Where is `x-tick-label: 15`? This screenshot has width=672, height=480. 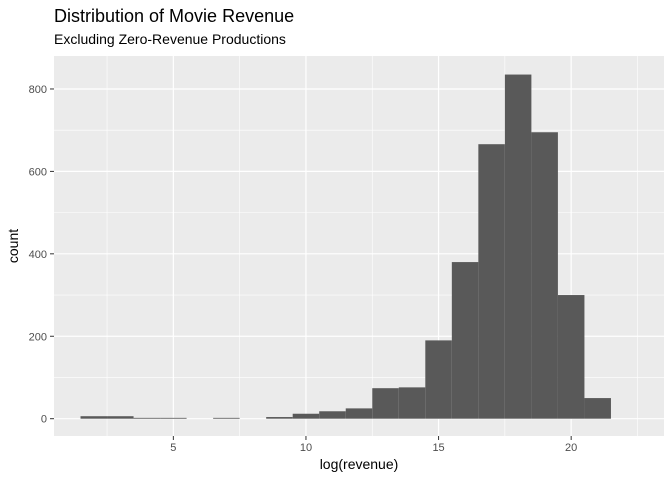 x-tick-label: 15 is located at coordinates (438, 448).